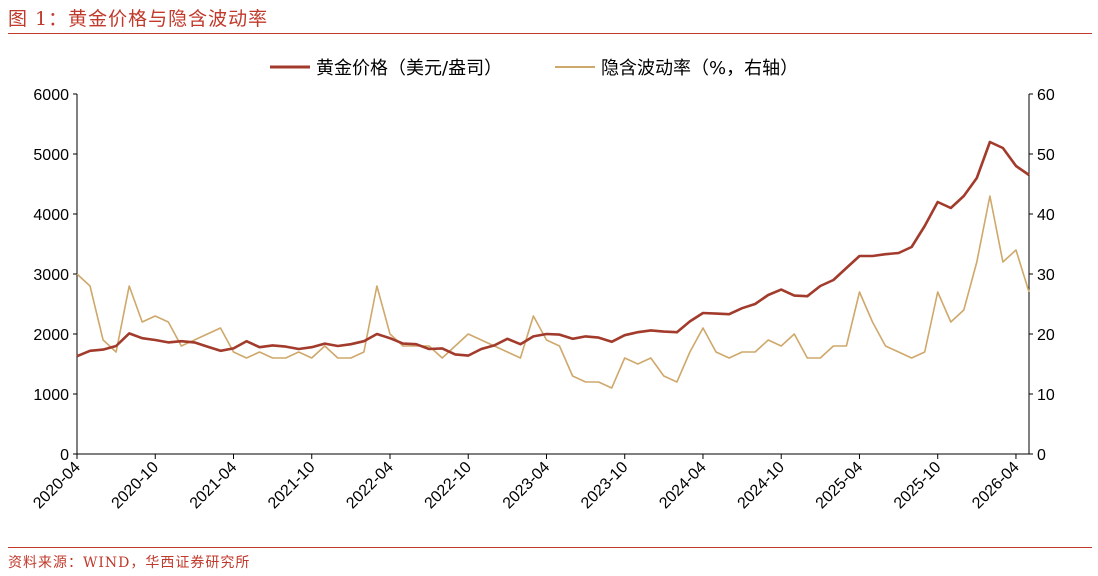 This screenshot has height=576, width=1098. I want to click on x-tick-label: 2021-04, so click(214, 486).